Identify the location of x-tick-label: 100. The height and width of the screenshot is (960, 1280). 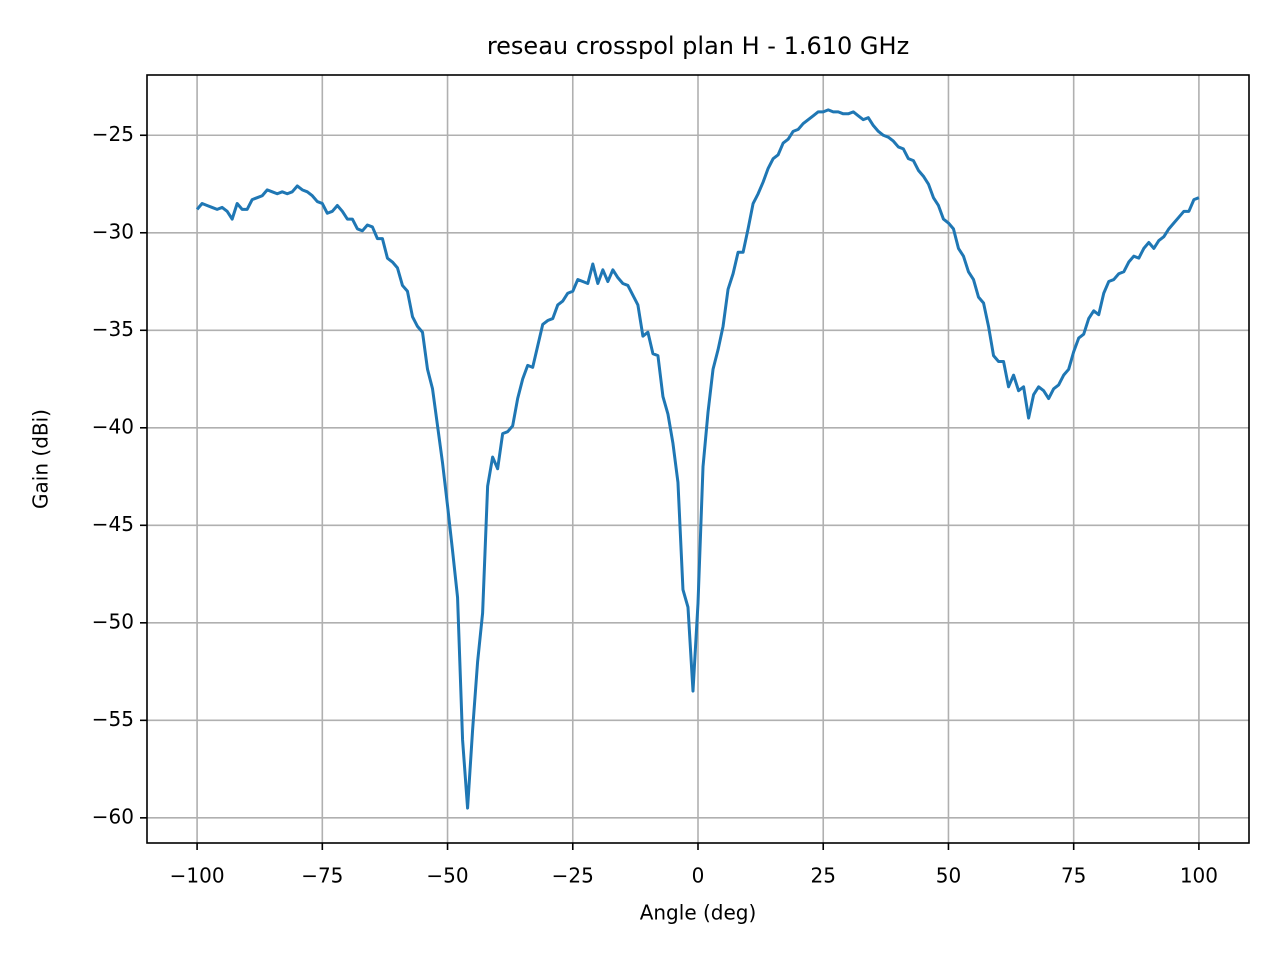
(1199, 876).